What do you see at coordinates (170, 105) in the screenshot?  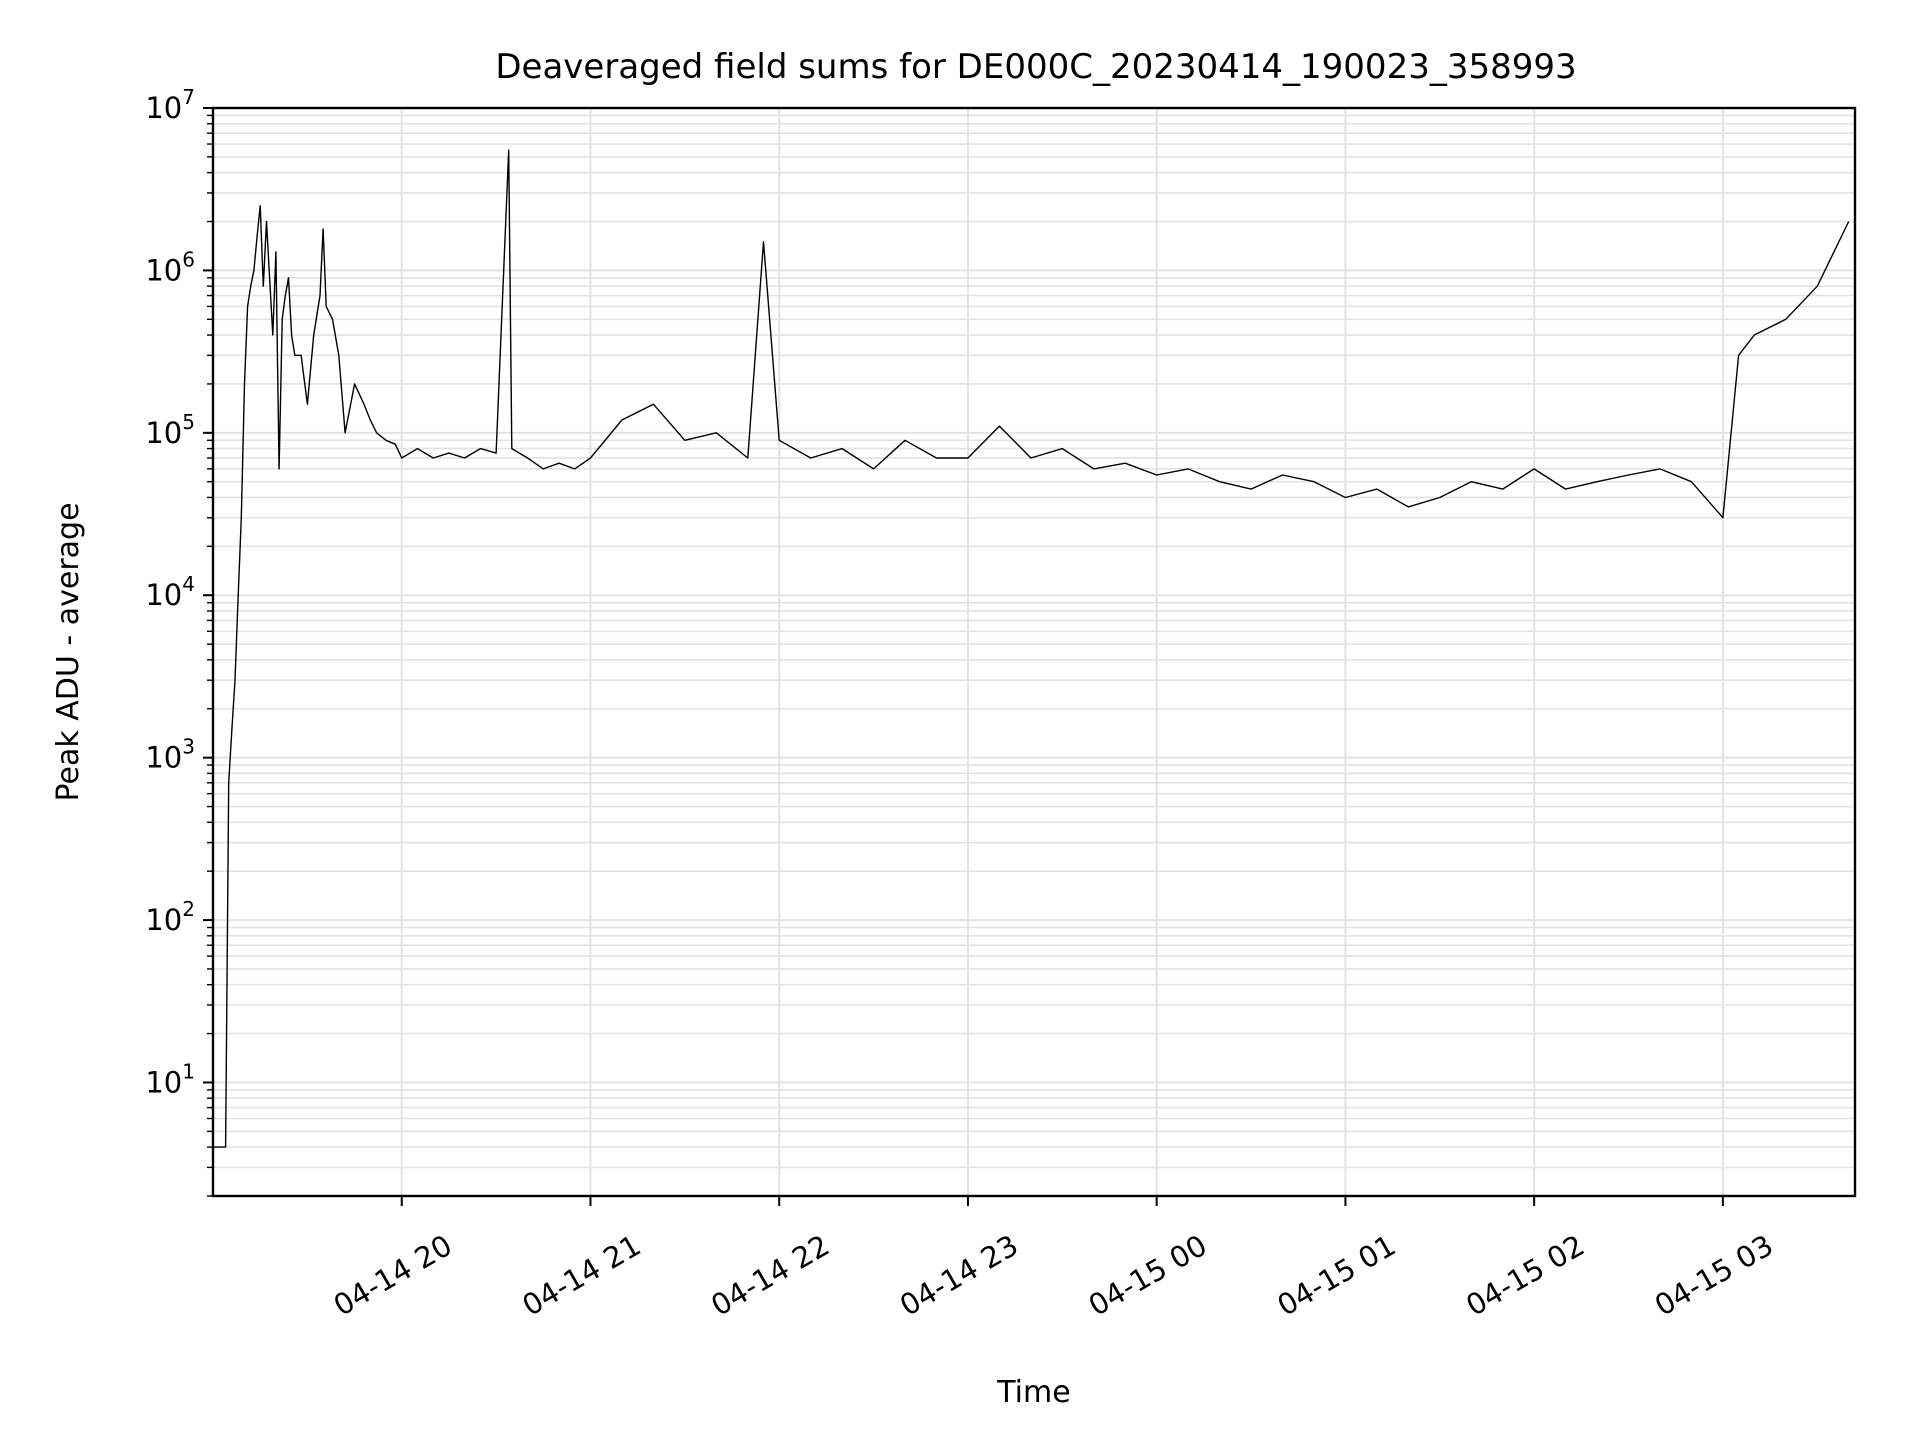 I see `y-tick-label: 10⁷` at bounding box center [170, 105].